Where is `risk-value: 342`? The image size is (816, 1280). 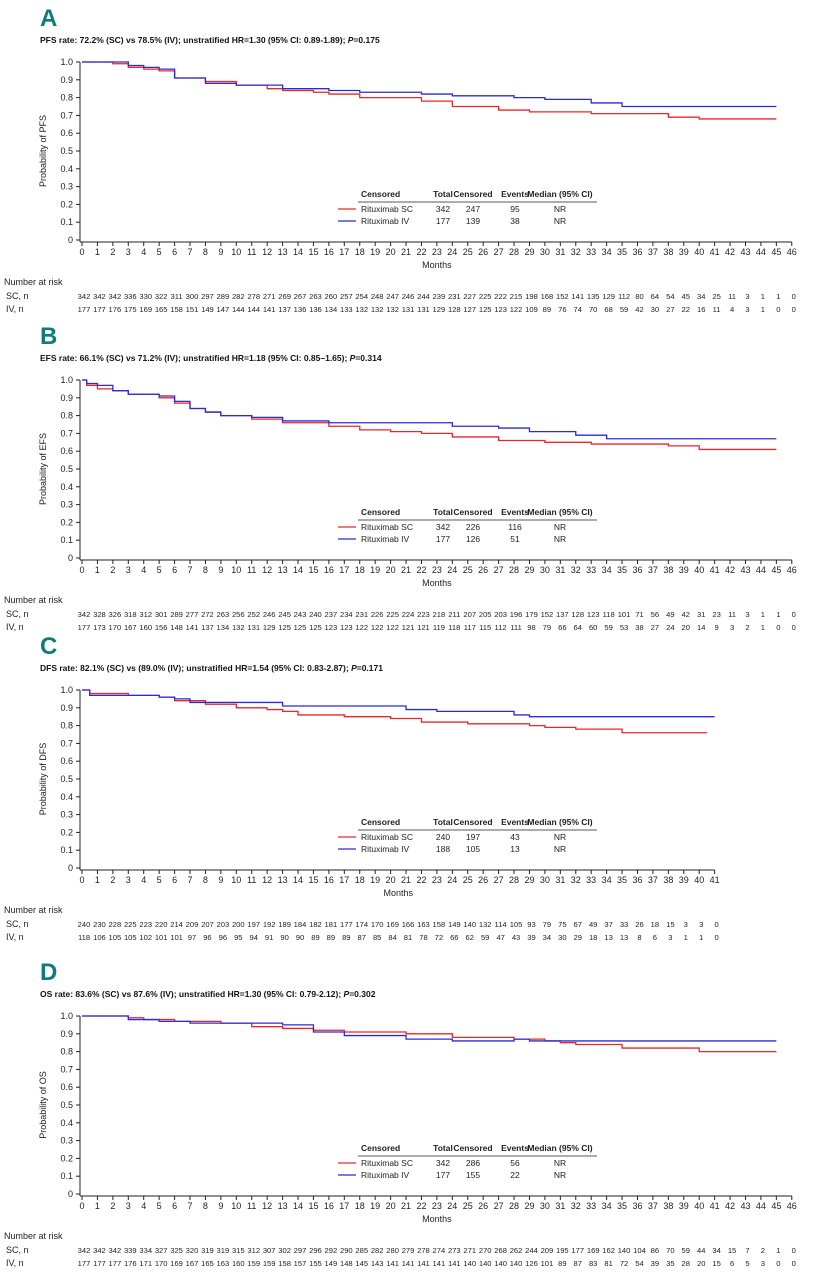 risk-value: 342 is located at coordinates (84, 614).